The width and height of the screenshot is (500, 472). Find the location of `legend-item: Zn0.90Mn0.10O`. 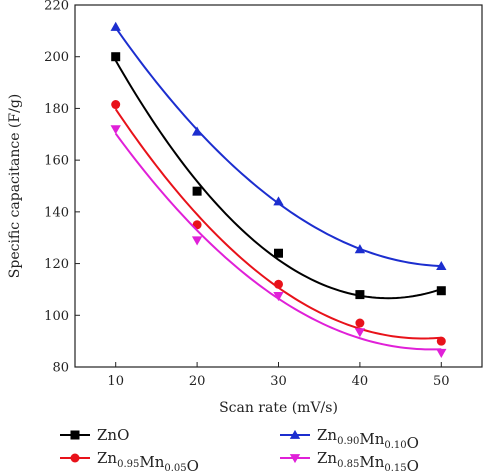

legend-item: Zn0.90Mn0.10O is located at coordinates (349, 439).